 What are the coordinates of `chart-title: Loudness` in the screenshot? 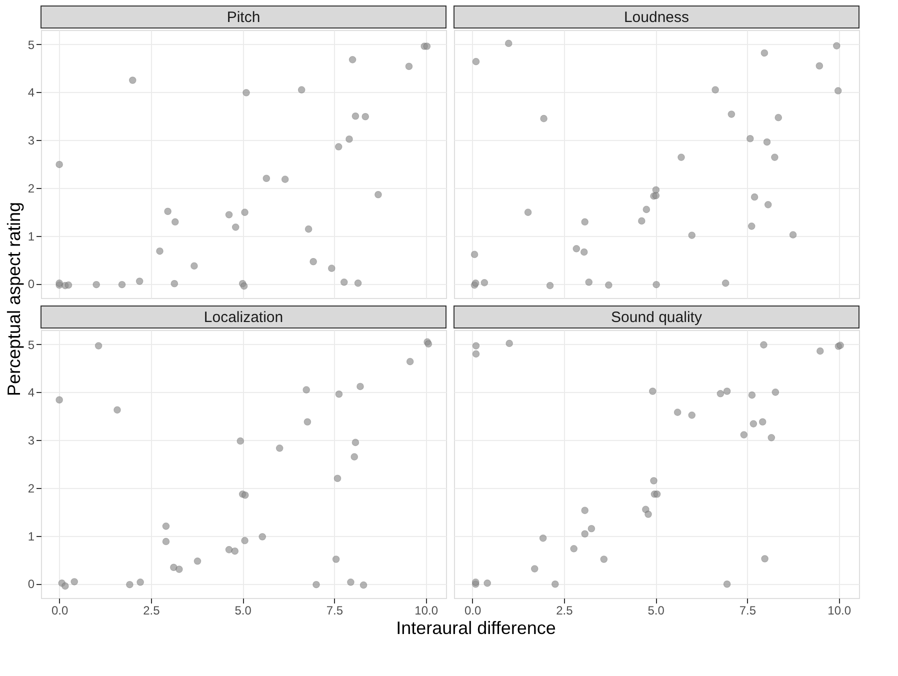 It's located at (657, 17).